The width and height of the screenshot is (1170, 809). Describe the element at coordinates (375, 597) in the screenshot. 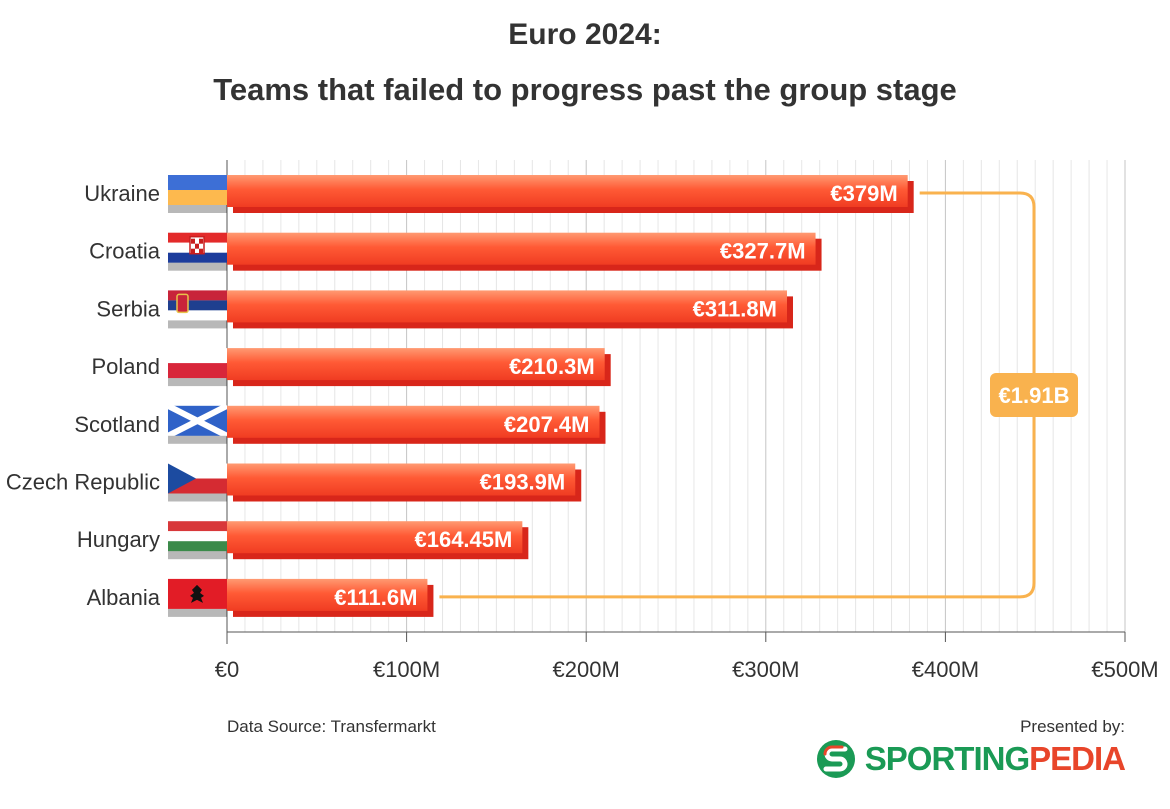

I see `bar-value-label: €111.6M` at that location.